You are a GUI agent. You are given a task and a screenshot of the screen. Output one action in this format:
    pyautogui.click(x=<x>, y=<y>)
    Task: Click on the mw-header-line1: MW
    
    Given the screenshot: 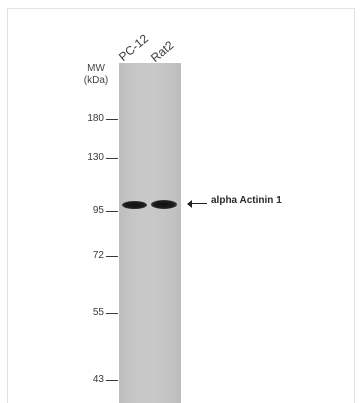 What is the action you would take?
    pyautogui.click(x=96, y=68)
    